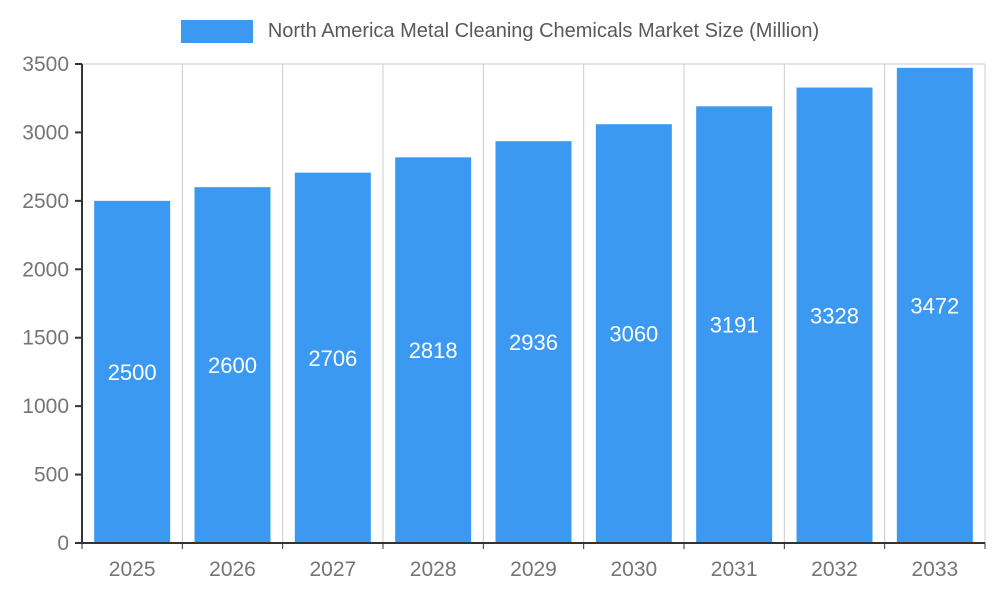 This screenshot has width=1000, height=600. I want to click on y-axis-label: 0, so click(63, 543).